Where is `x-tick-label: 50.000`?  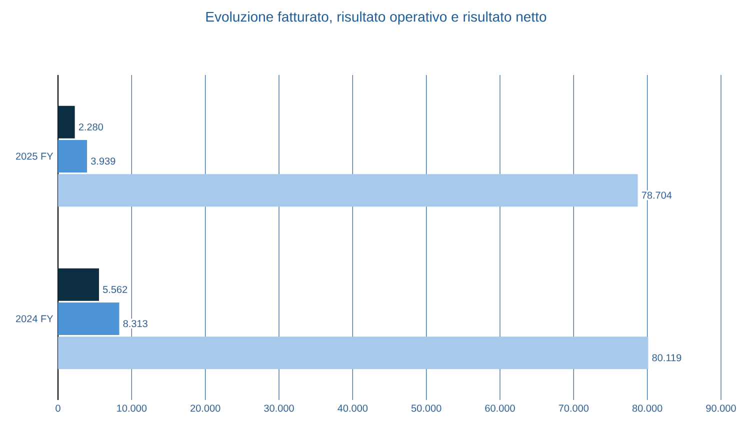
x-tick-label: 50.000 is located at coordinates (426, 408).